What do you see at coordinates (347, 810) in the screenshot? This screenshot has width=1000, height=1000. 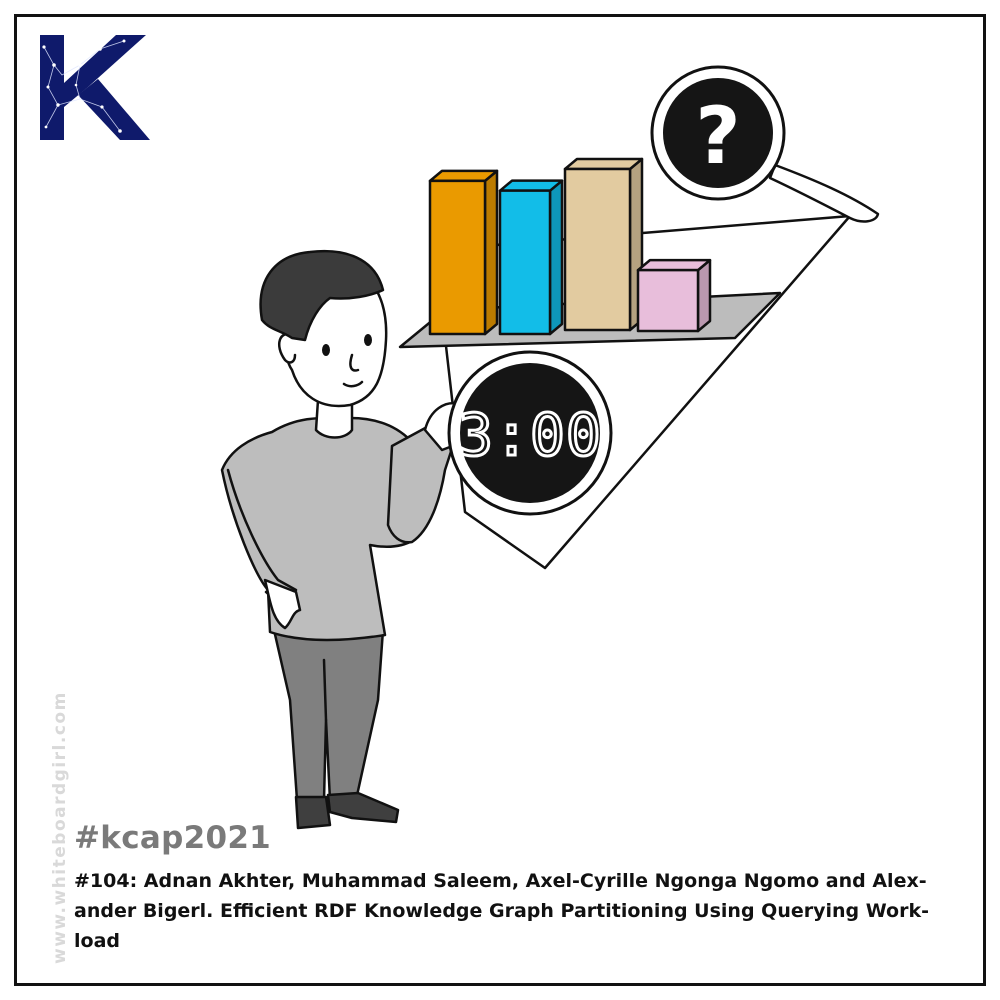 I see `person-shoes` at bounding box center [347, 810].